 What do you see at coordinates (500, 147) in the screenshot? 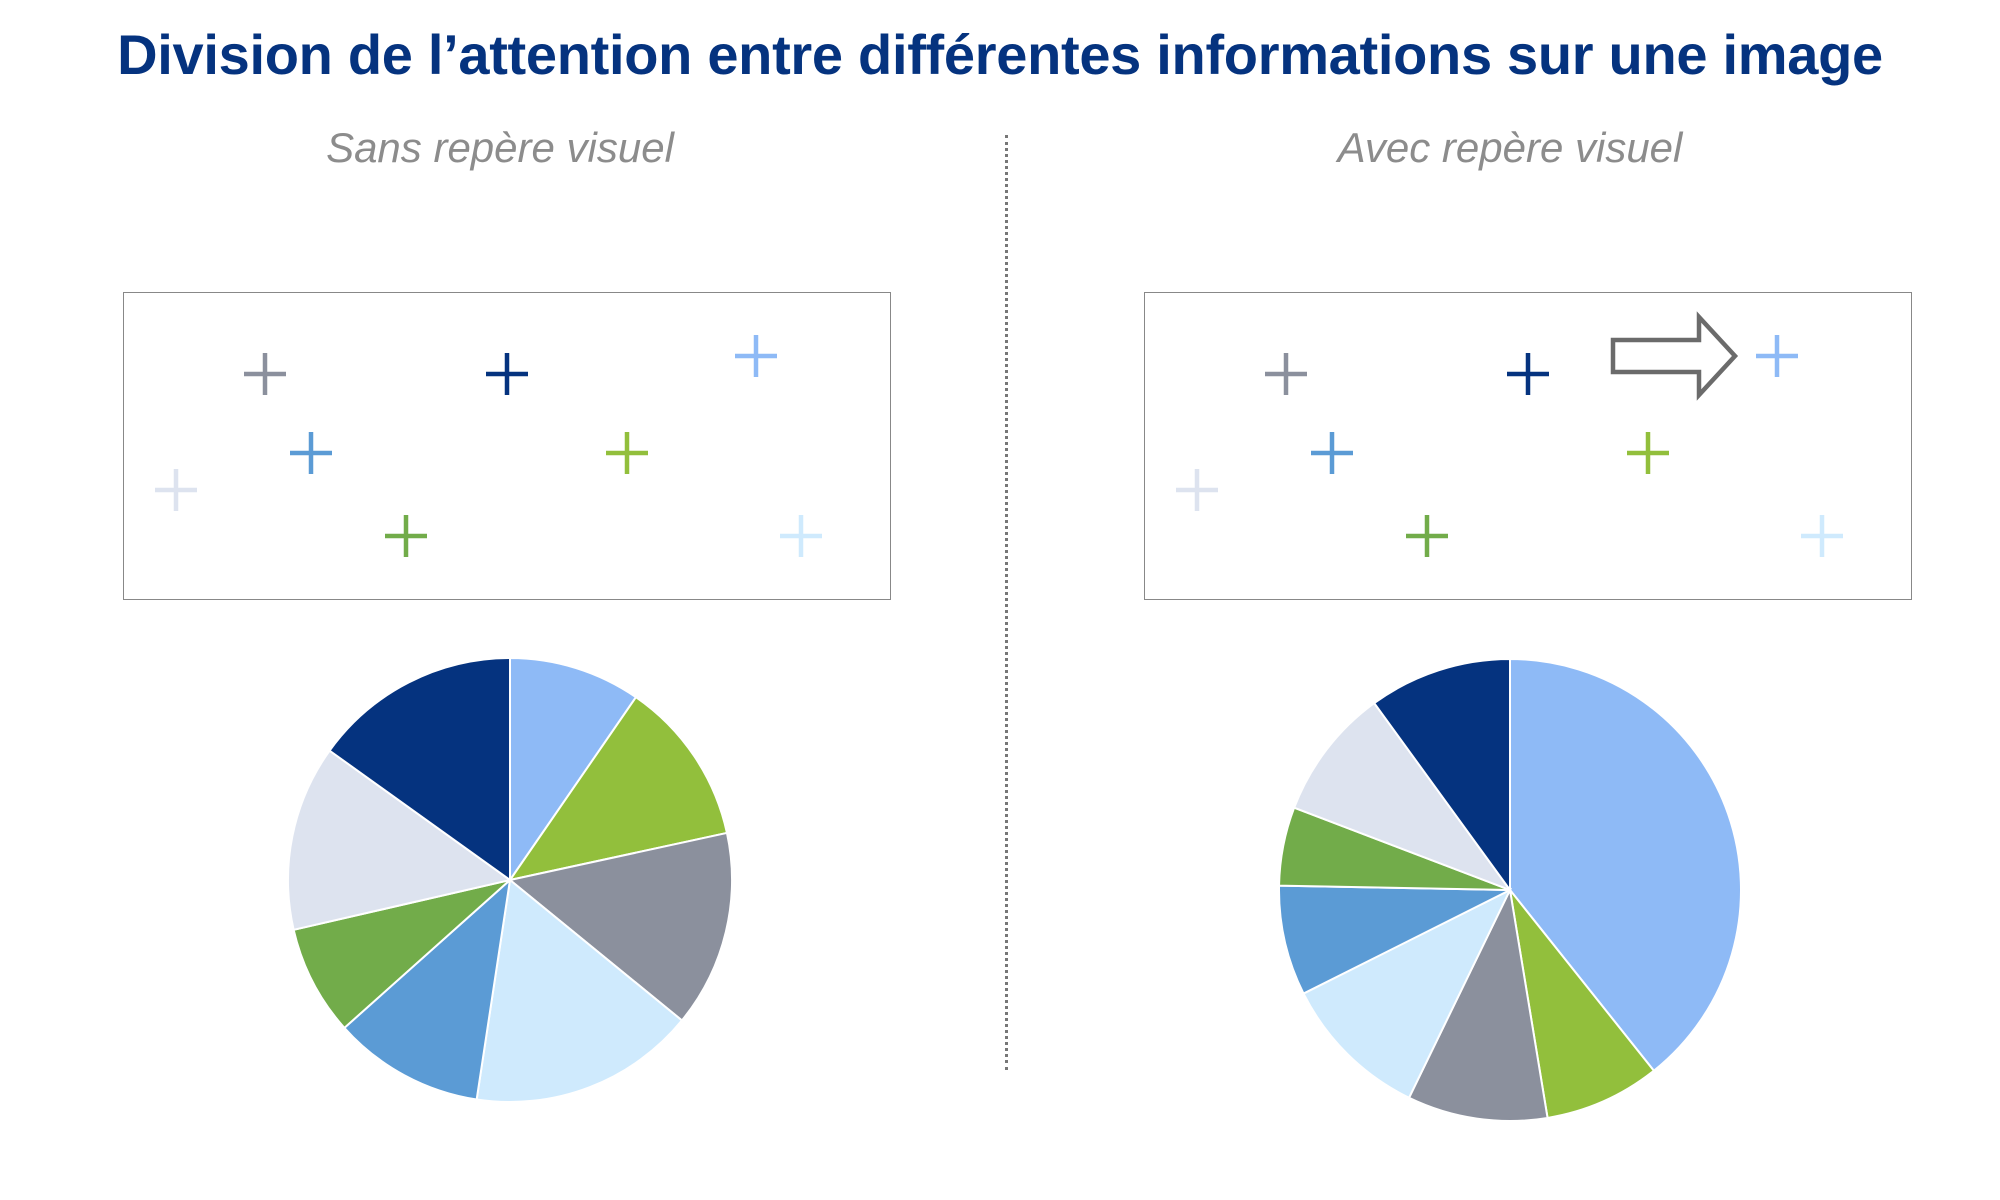
I see `left-panel-title: Sans repère visuel` at bounding box center [500, 147].